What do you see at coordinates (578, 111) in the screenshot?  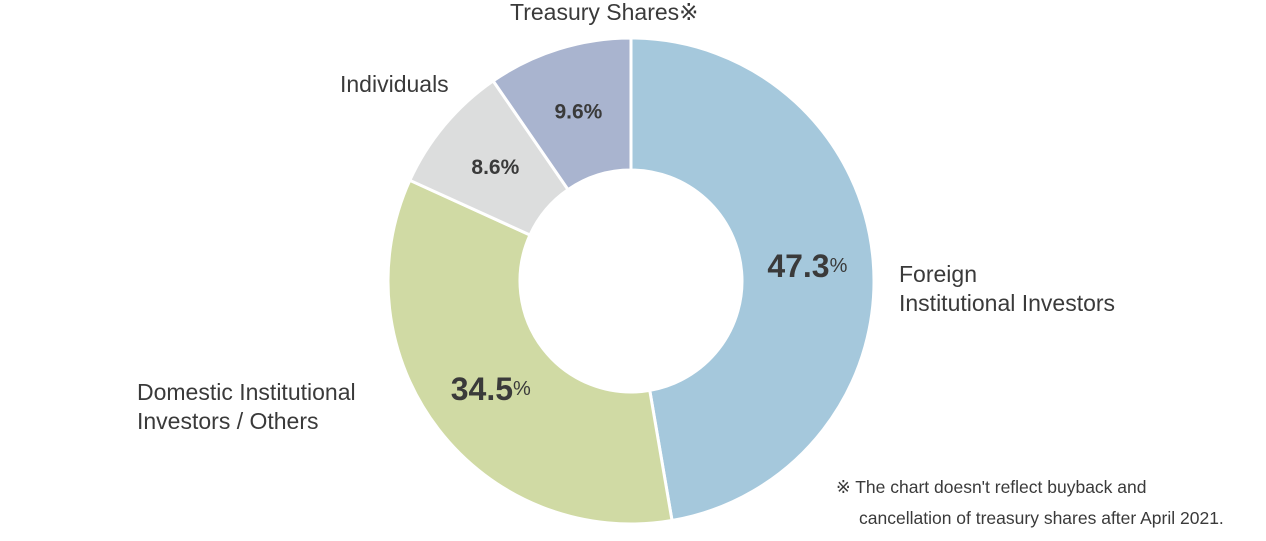 I see `pct-label-treasury-shares: 9.6%` at bounding box center [578, 111].